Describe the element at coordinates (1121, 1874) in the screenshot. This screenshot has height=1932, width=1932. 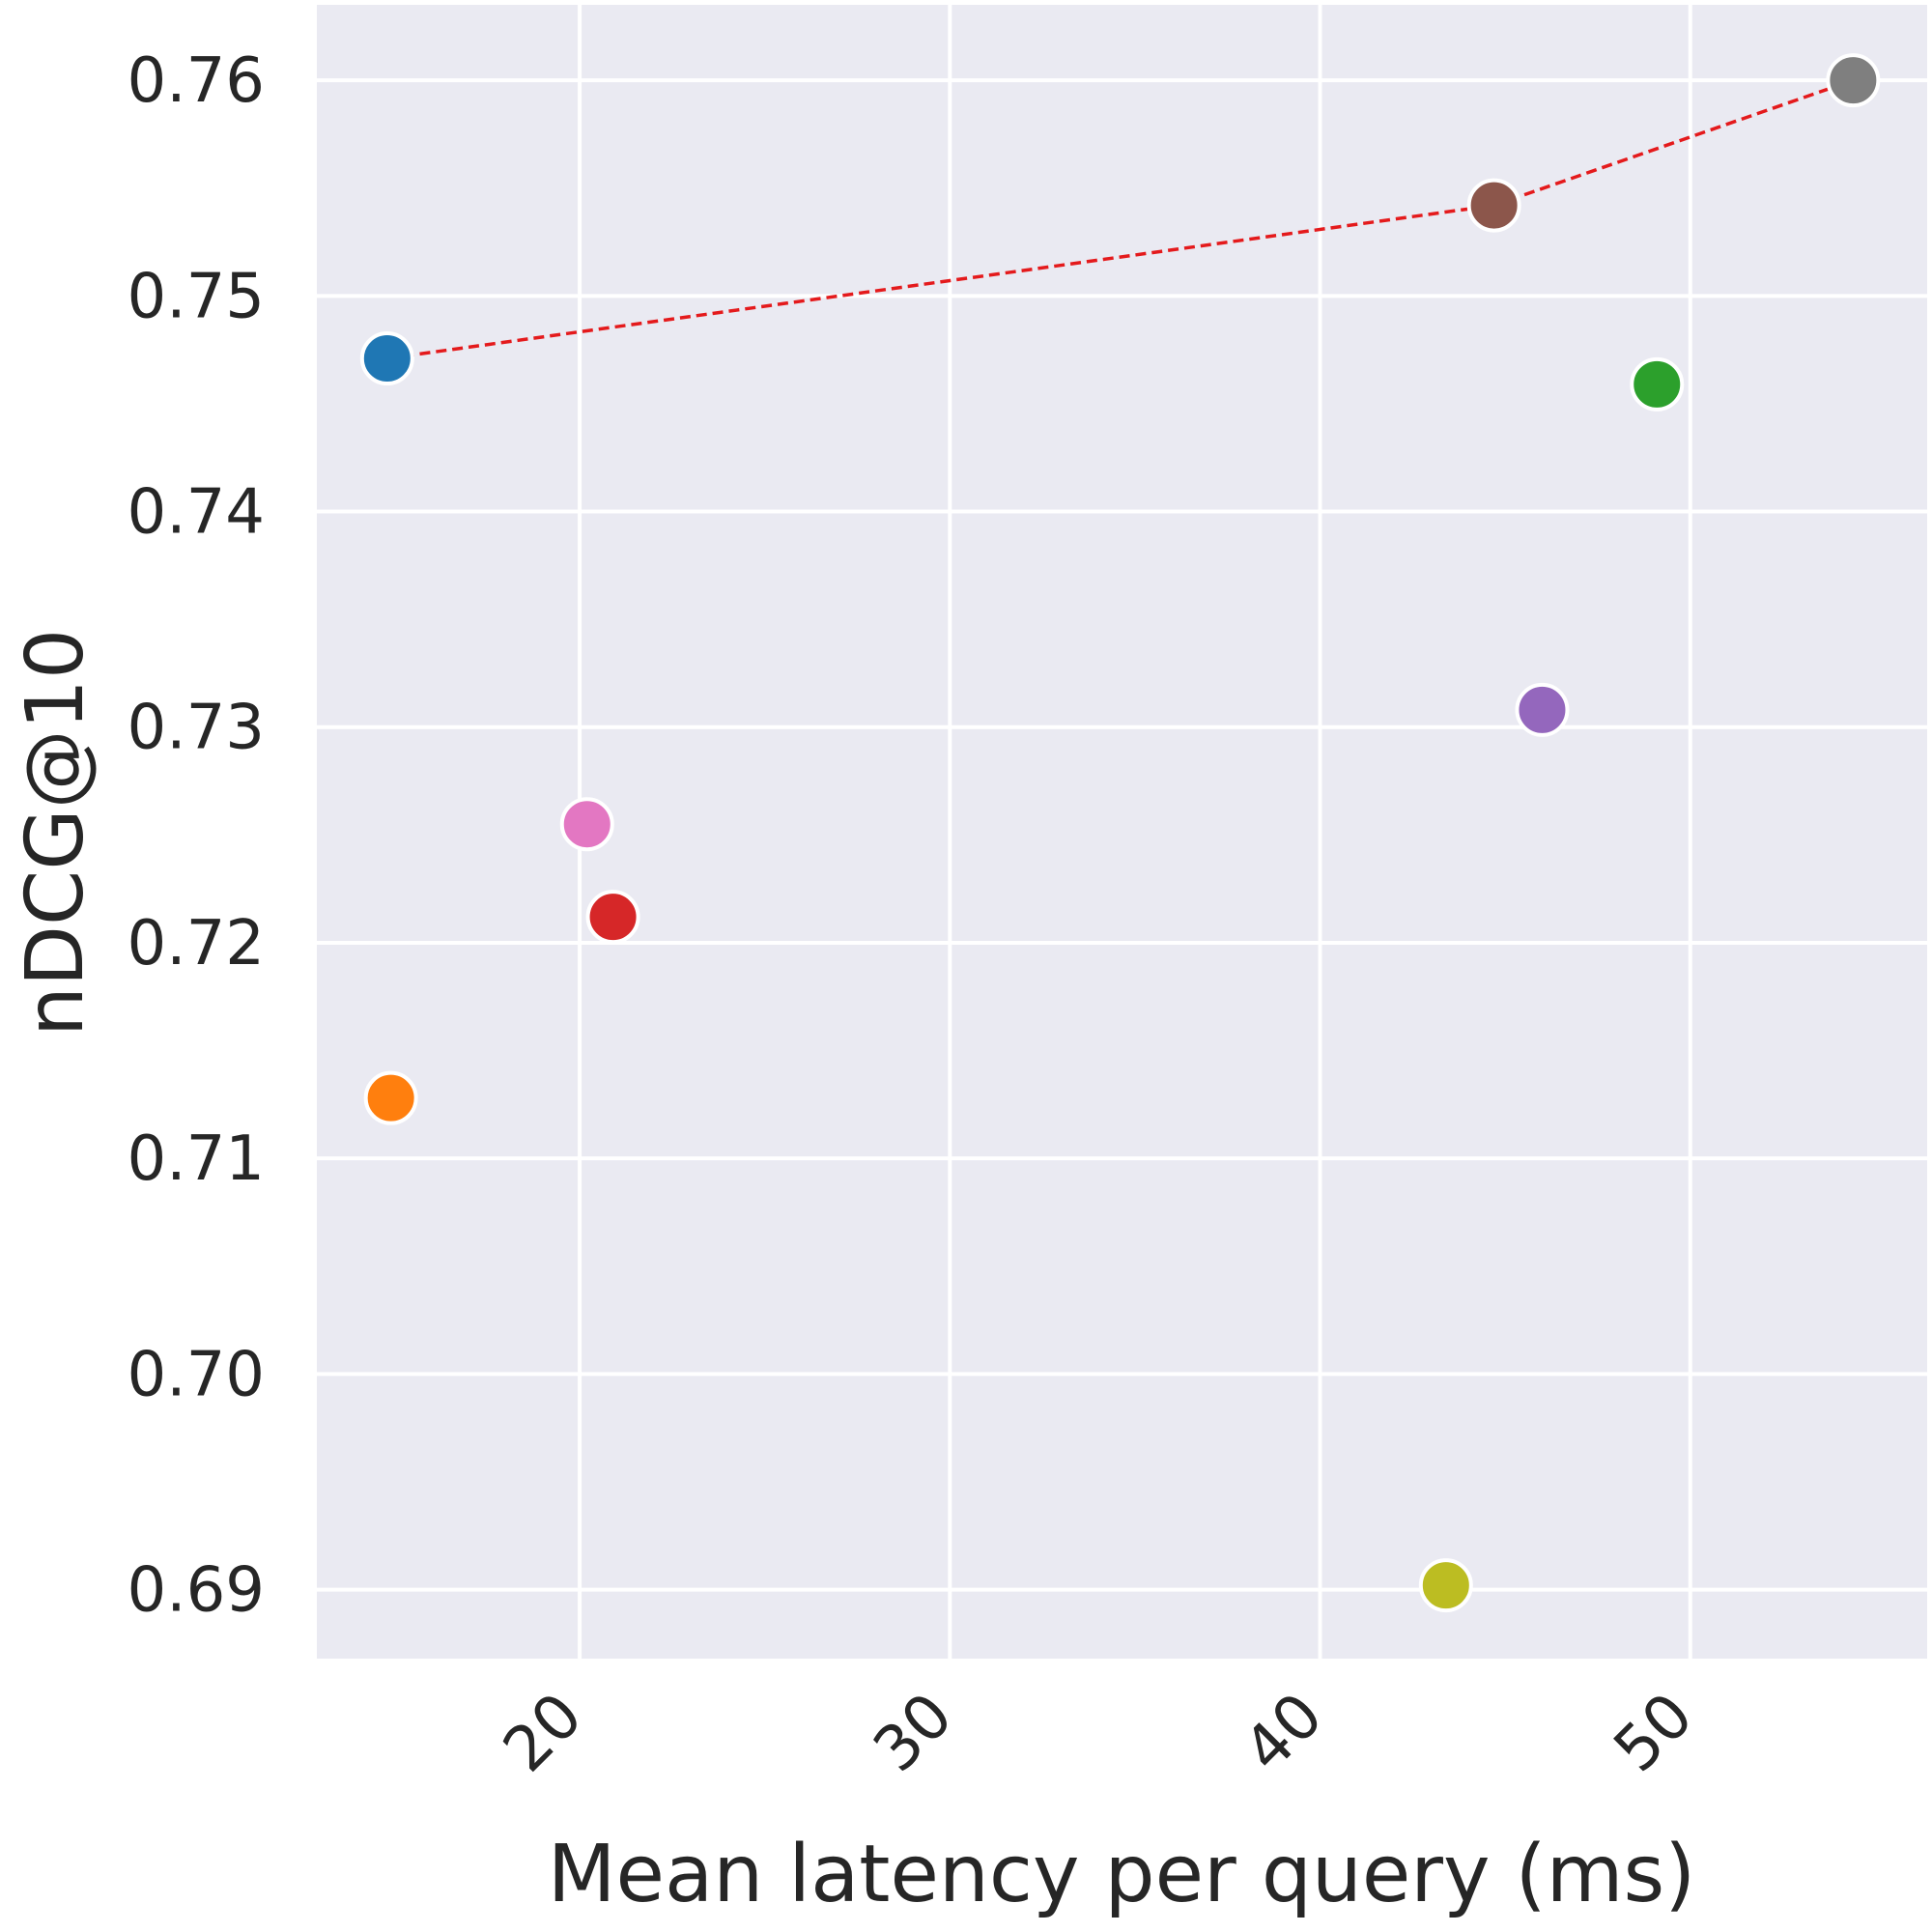
I see `x-axis-label: Mean latency per query (ms)` at that location.